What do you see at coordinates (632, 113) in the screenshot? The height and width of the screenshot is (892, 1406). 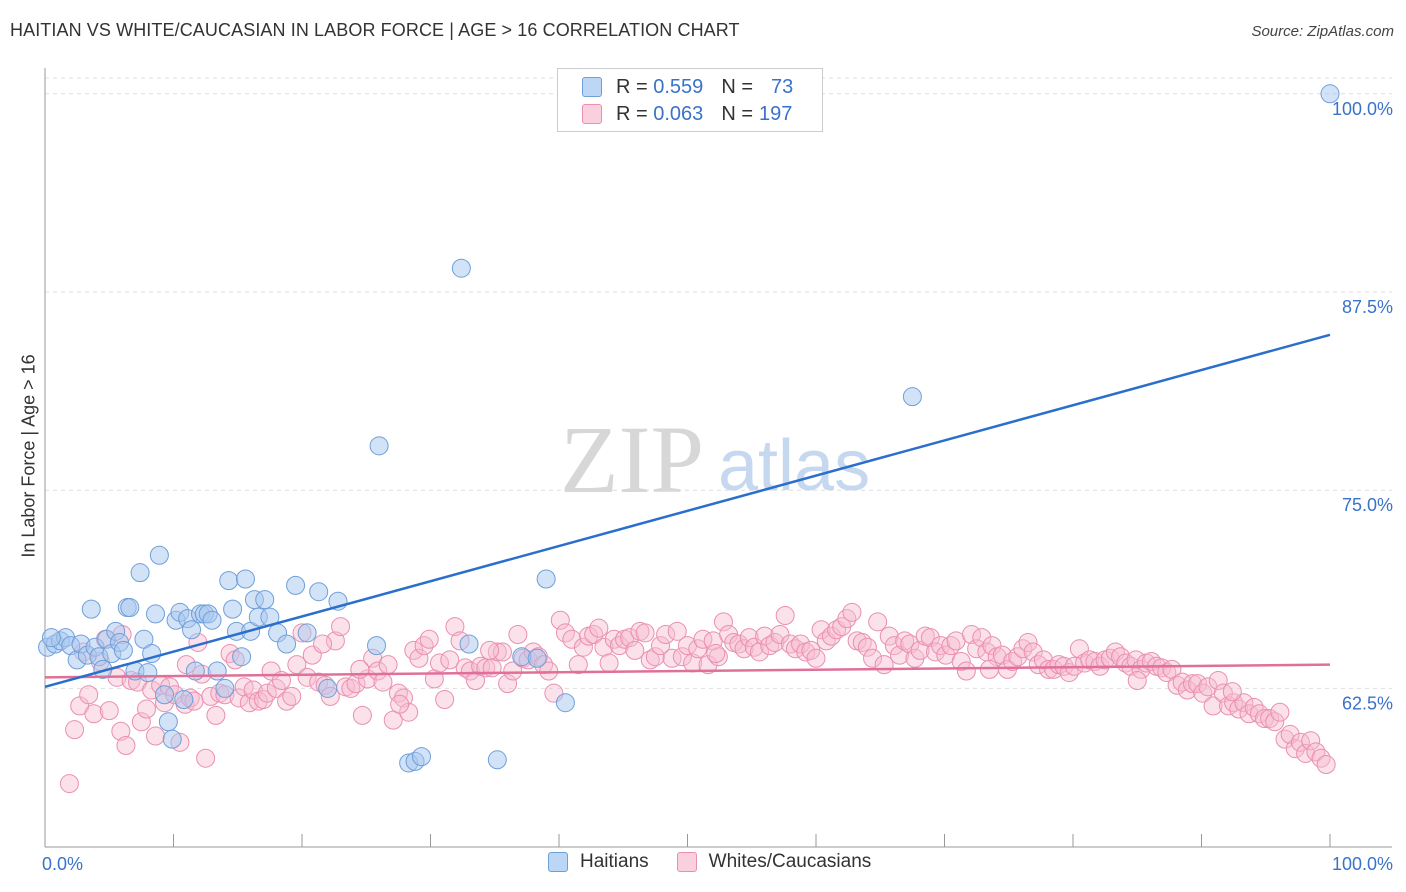 I see `legend-r-label: R =` at bounding box center [632, 113].